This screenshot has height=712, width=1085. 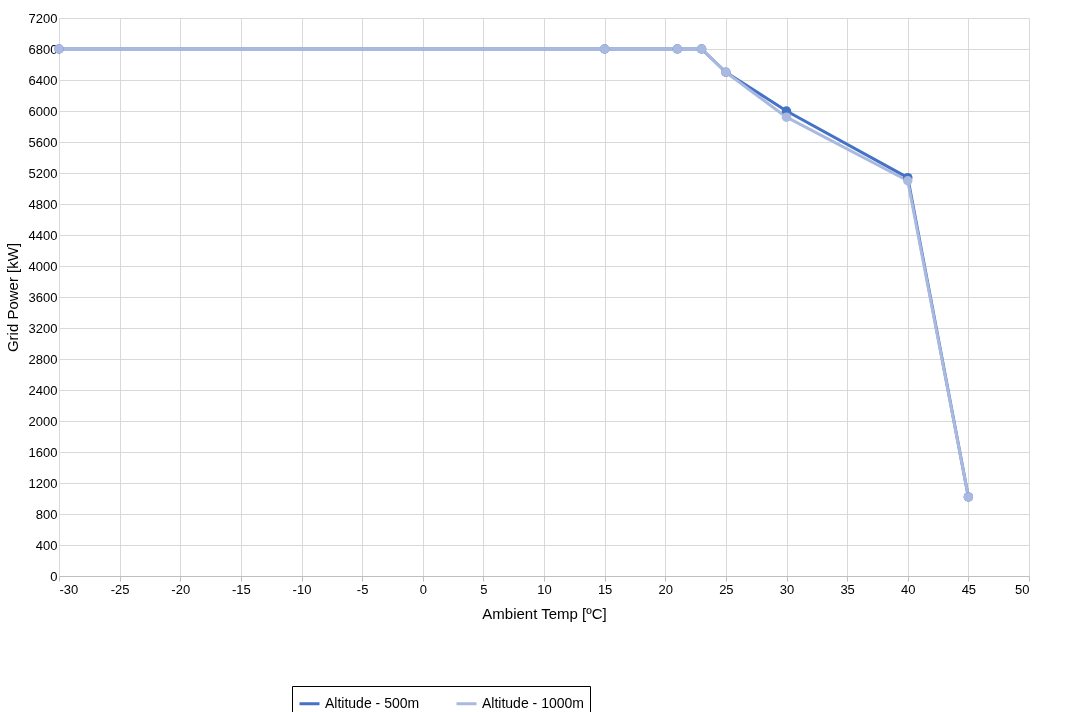 I want to click on x-tick-label: -5, so click(x=362, y=589).